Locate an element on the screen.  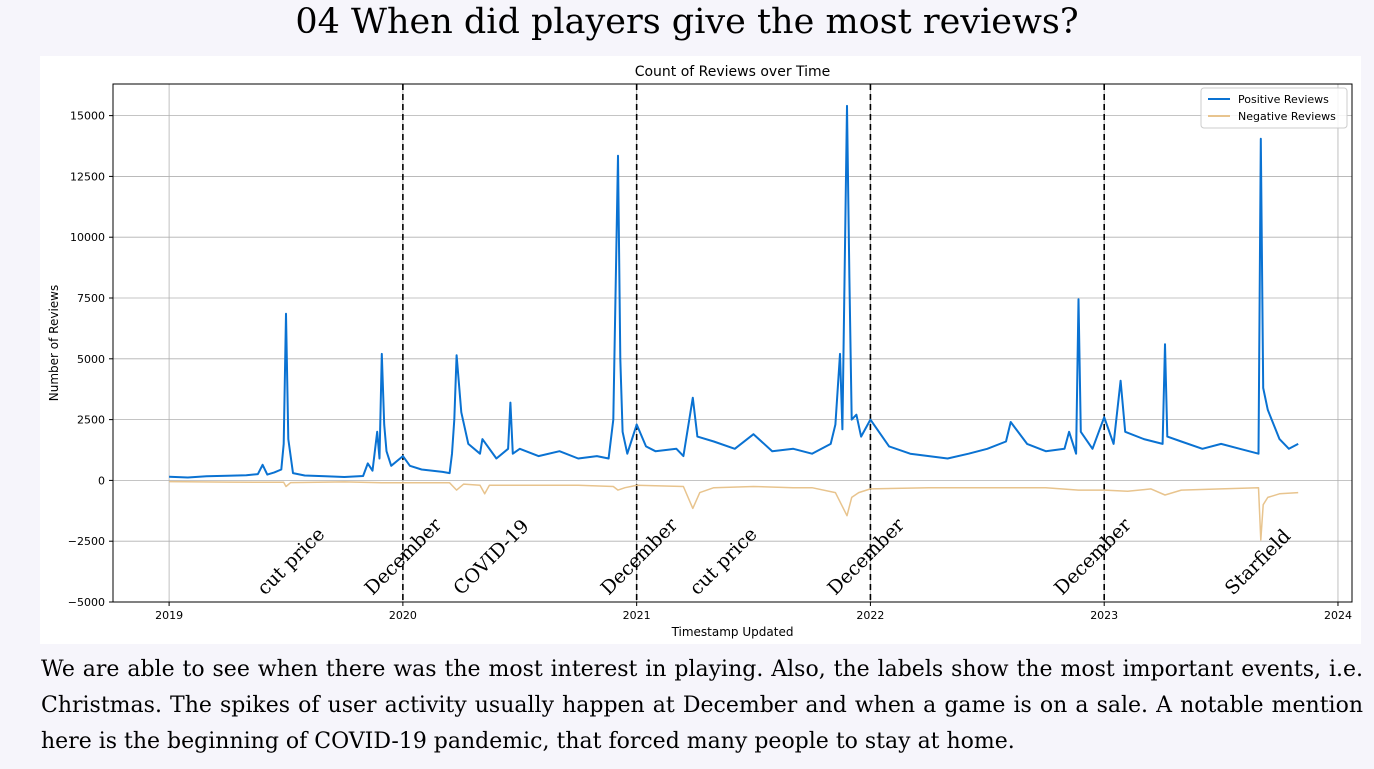
x-tick-label: 2023 is located at coordinates (1104, 615).